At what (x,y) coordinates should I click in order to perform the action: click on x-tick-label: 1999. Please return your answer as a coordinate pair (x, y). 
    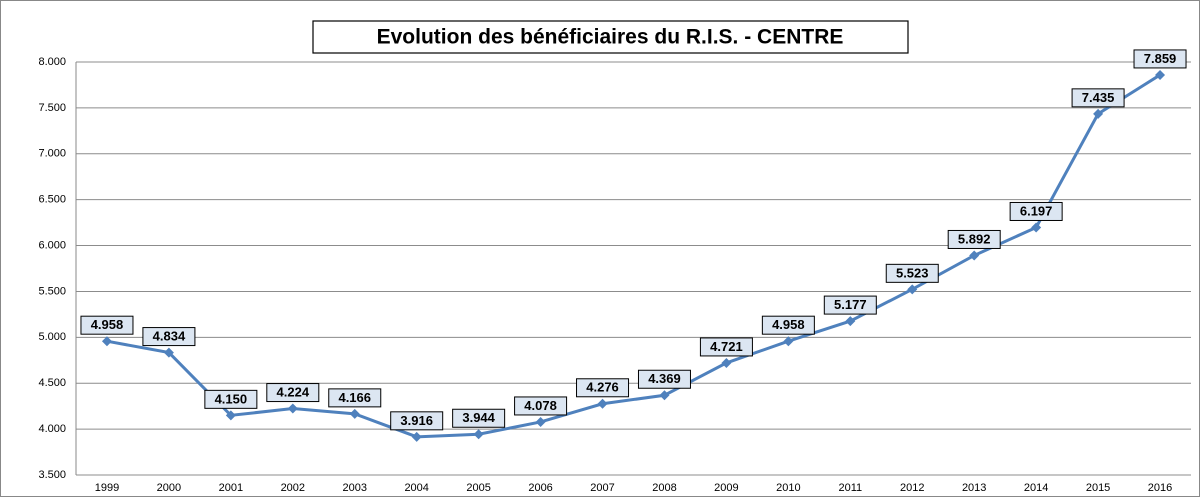
    Looking at the image, I should click on (107, 488).